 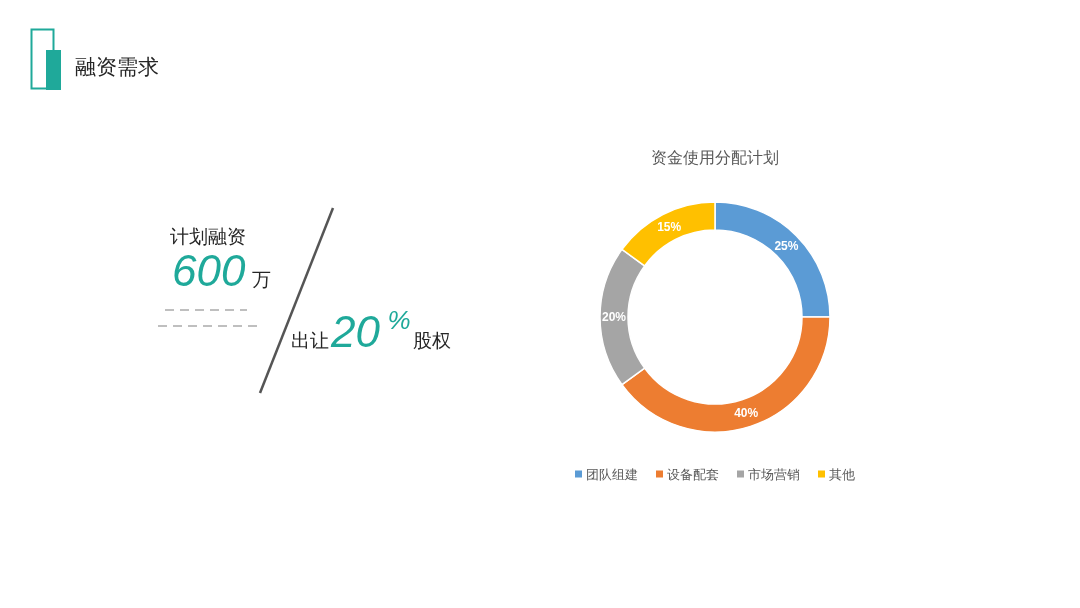 I want to click on text: 20, so click(x=355, y=331).